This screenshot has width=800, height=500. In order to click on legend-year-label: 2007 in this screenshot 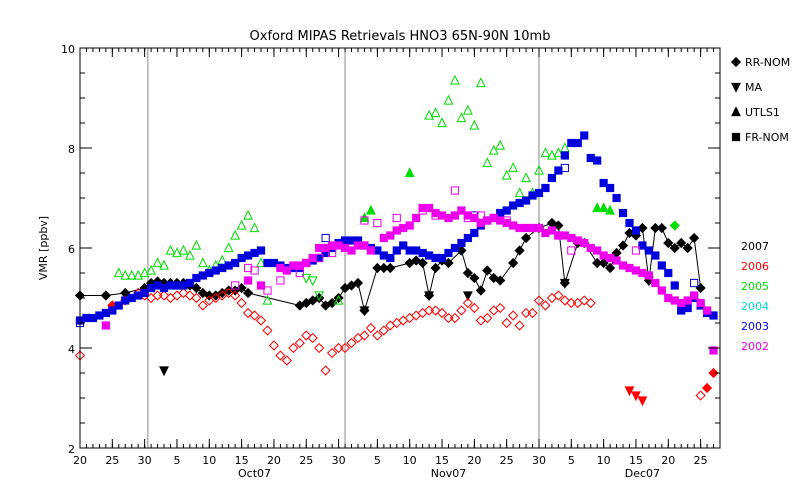, I will do `click(755, 246)`.